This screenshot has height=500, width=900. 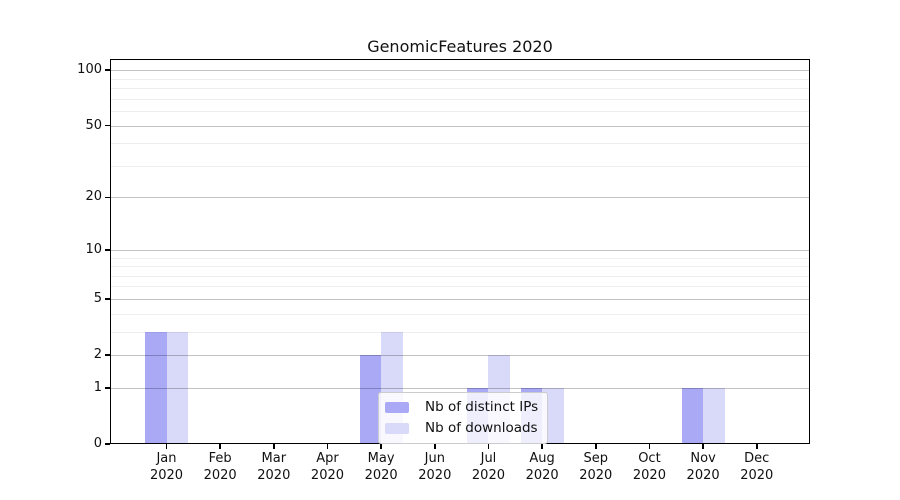 I want to click on y-tick-label-5: 5, so click(x=97, y=298).